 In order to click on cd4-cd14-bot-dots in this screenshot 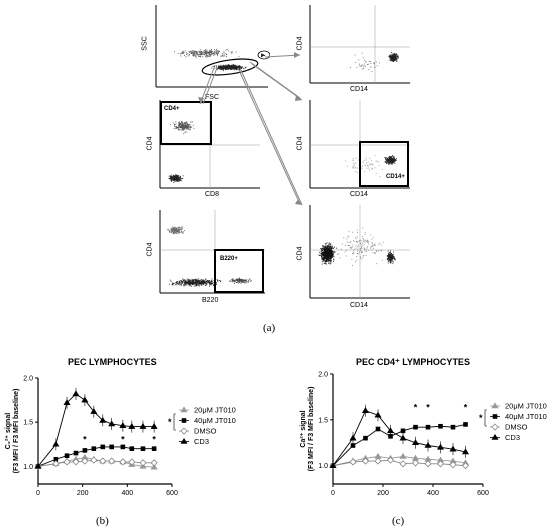, I will do `click(357, 246)`.